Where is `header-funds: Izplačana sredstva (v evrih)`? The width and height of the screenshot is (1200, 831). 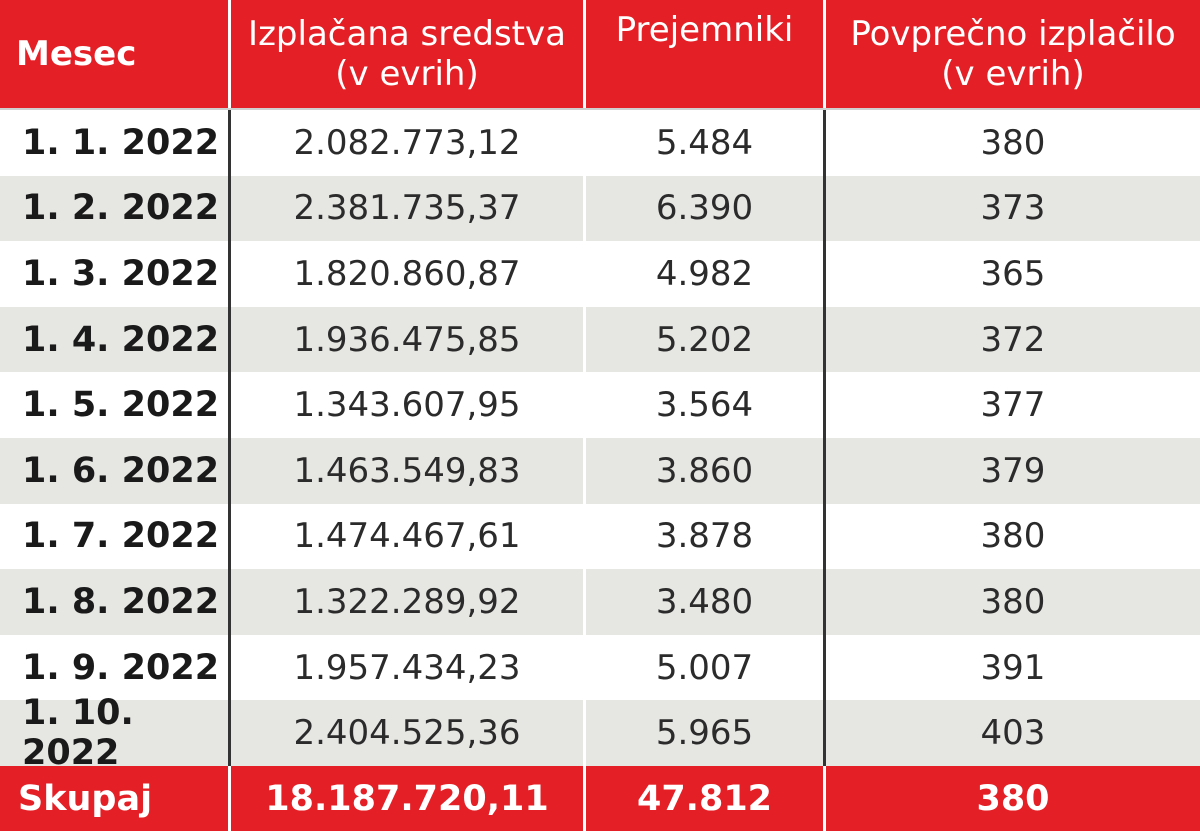
header-funds: Izplačana sredstva (v evrih) is located at coordinates (405, 54).